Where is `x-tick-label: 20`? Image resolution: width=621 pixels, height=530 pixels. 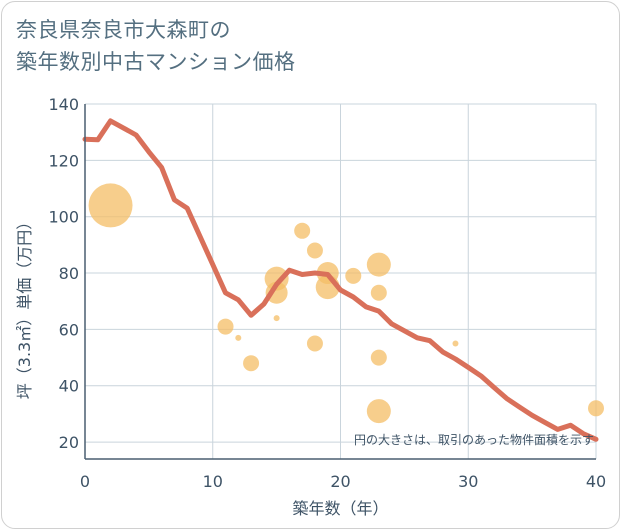 x-tick-label: 20 is located at coordinates (340, 481).